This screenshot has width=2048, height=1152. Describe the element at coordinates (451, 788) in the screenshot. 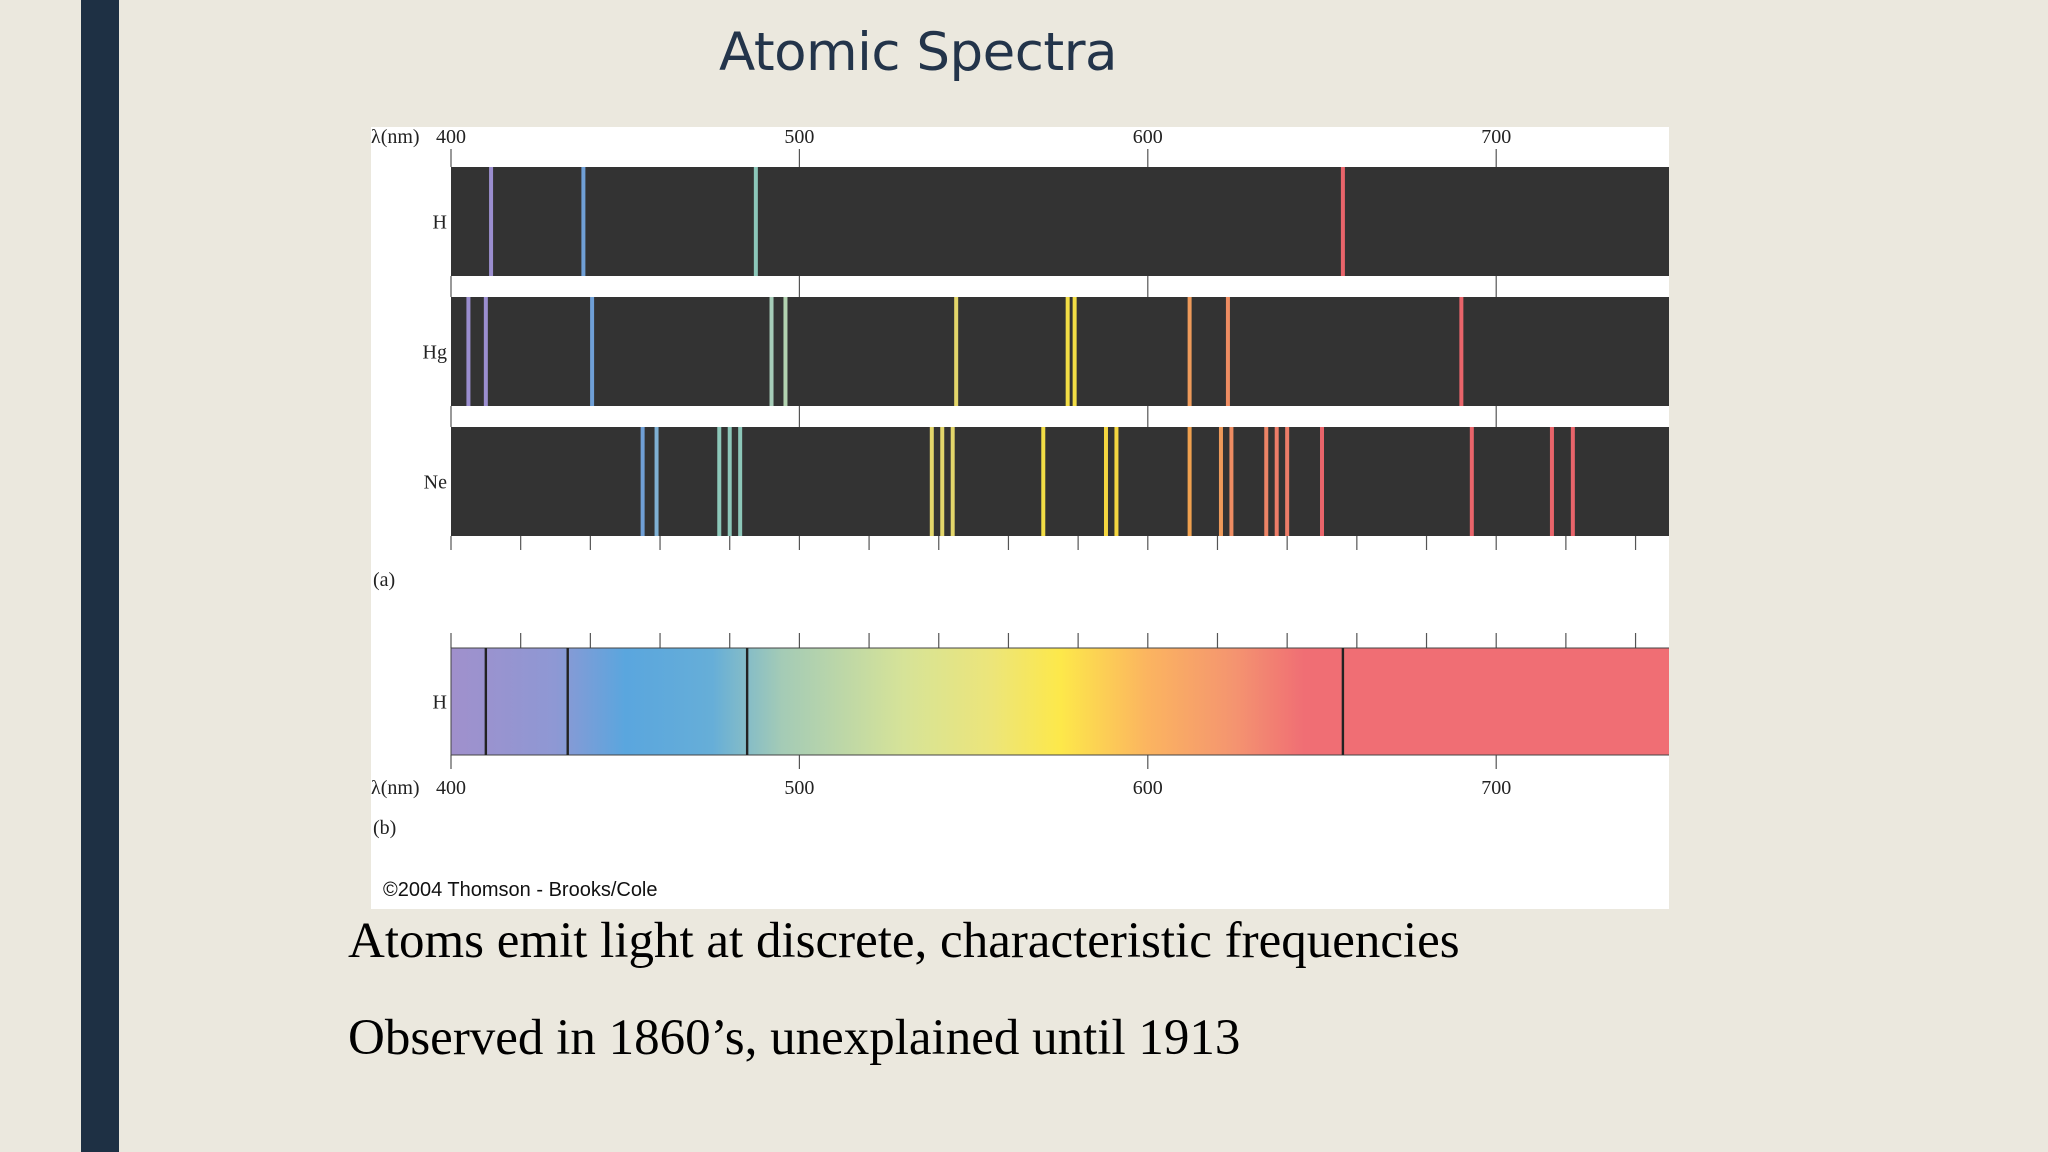

I see `tick-label-bottom: 400` at that location.